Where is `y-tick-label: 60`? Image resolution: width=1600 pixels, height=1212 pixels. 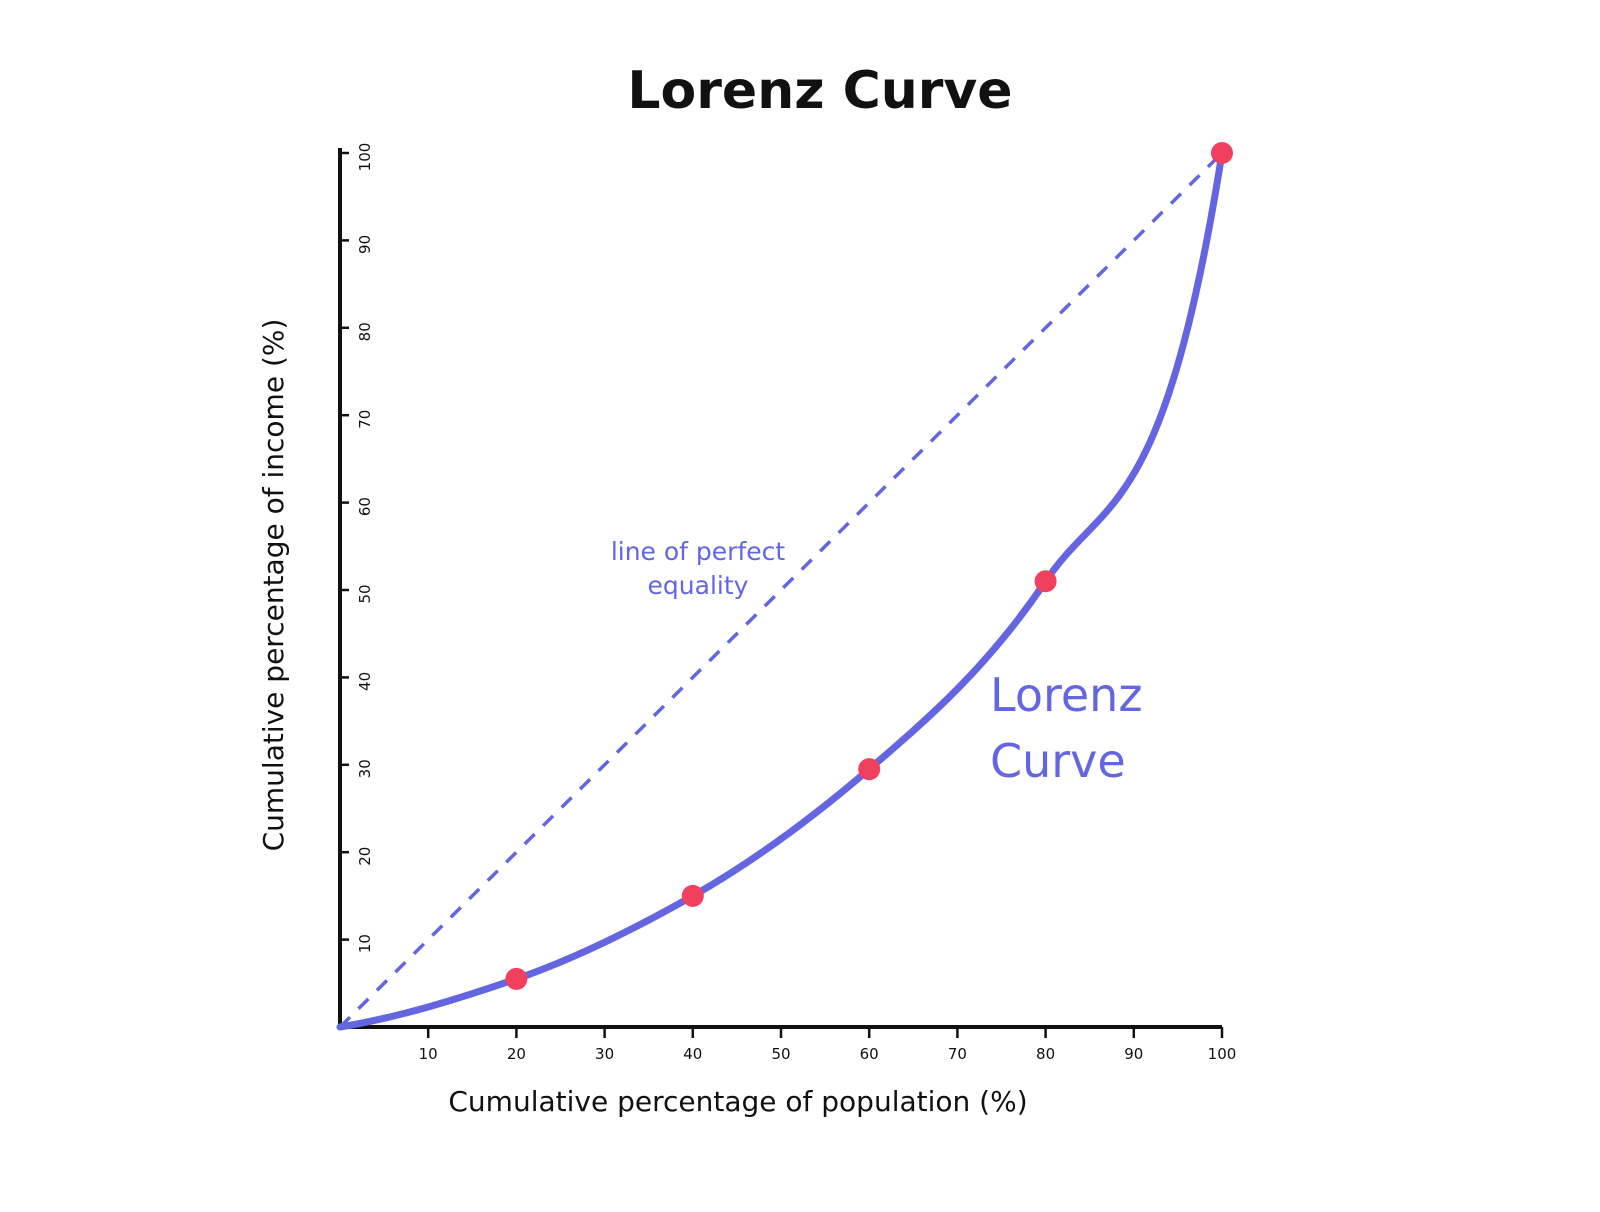
y-tick-label: 60 is located at coordinates (365, 506).